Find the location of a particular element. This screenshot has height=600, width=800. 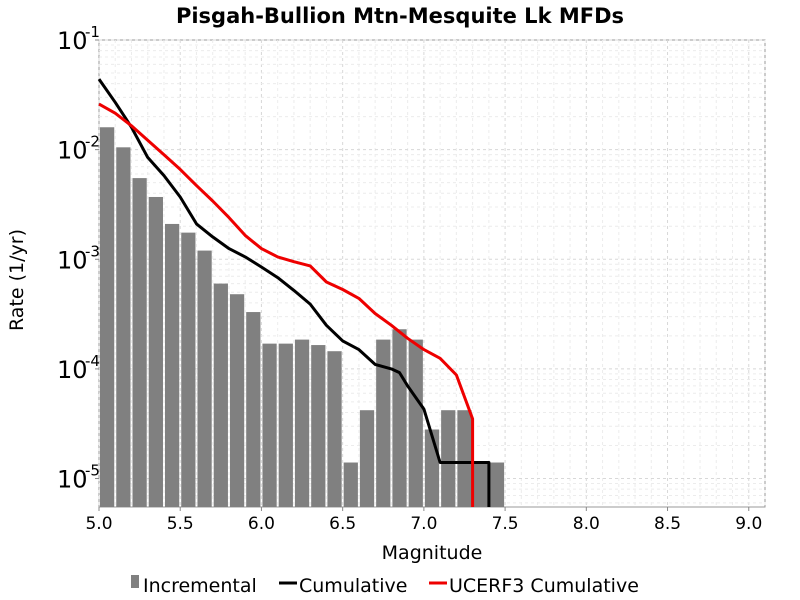

y-tick-exponent: -1 is located at coordinates (92, 32).